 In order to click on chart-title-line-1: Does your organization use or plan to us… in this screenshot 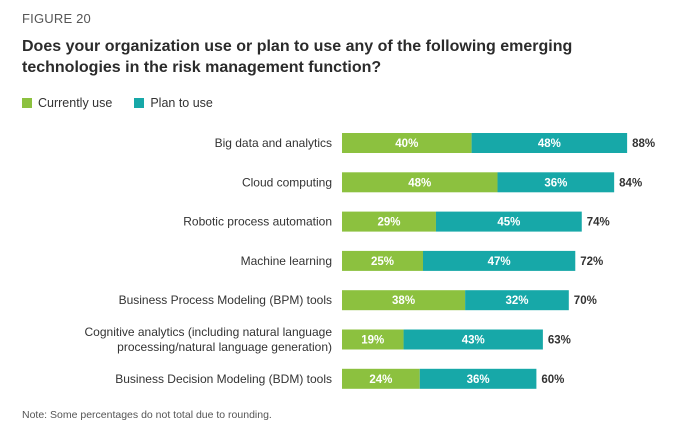, I will do `click(297, 46)`.